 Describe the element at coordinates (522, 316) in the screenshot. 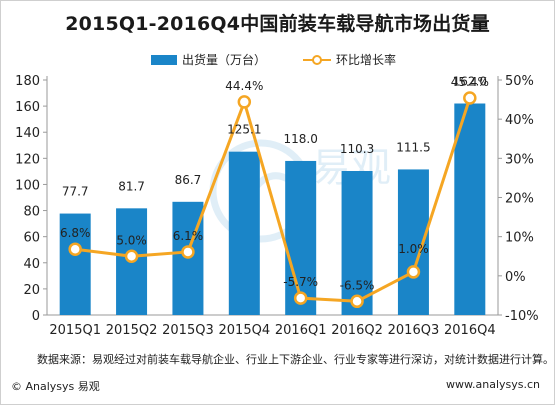

I see `y-right-tick-label: -10%` at that location.